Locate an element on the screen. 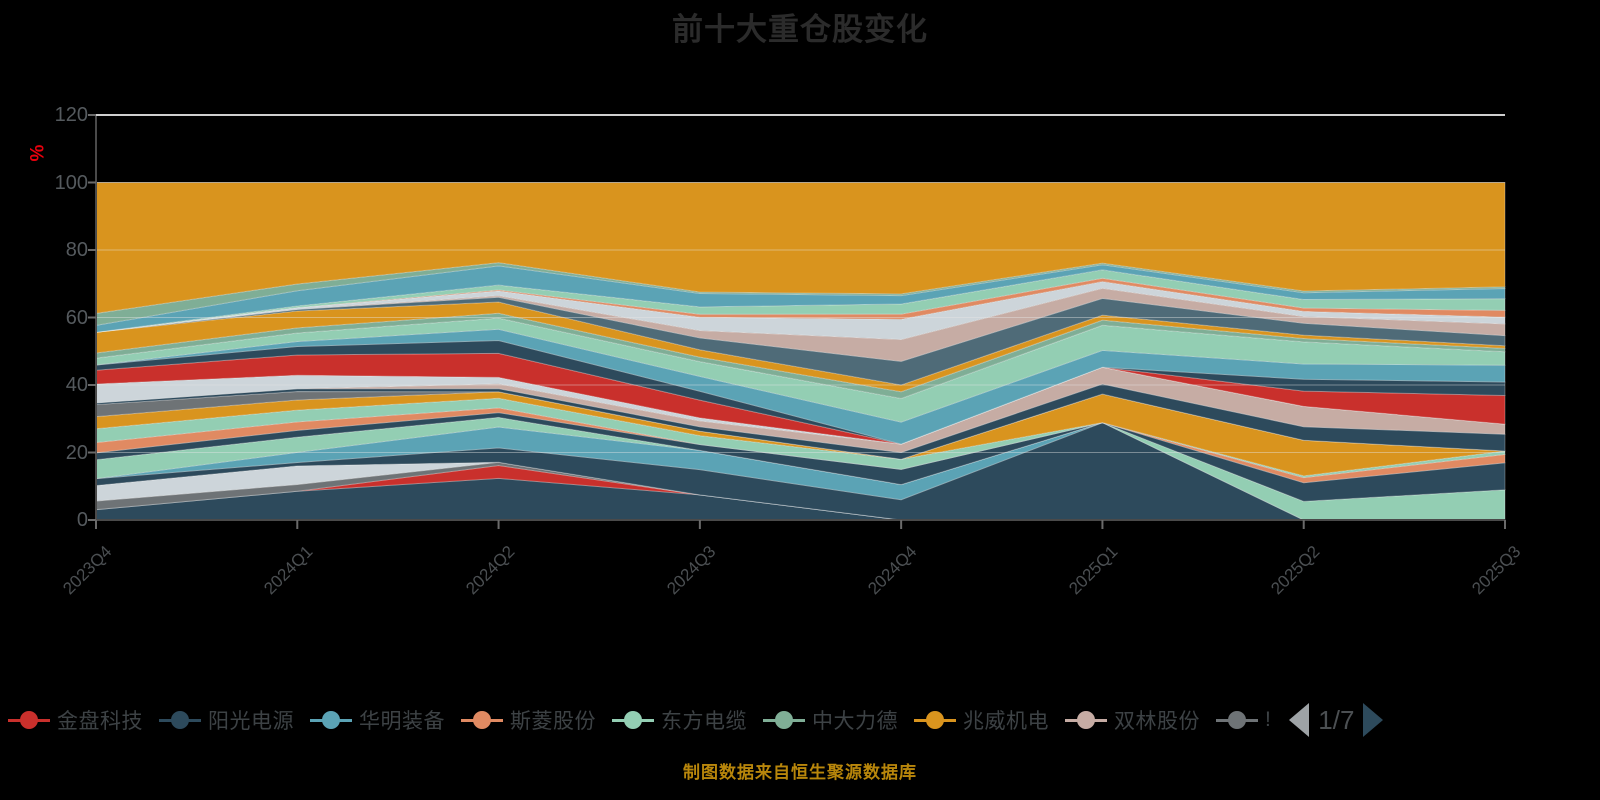  legend: 金盘科技 阳光电源 华明装备 斯菱股份 东方电缆 中大力德 兆威机电 双林股份! 1/7 is located at coordinates (800, 720).